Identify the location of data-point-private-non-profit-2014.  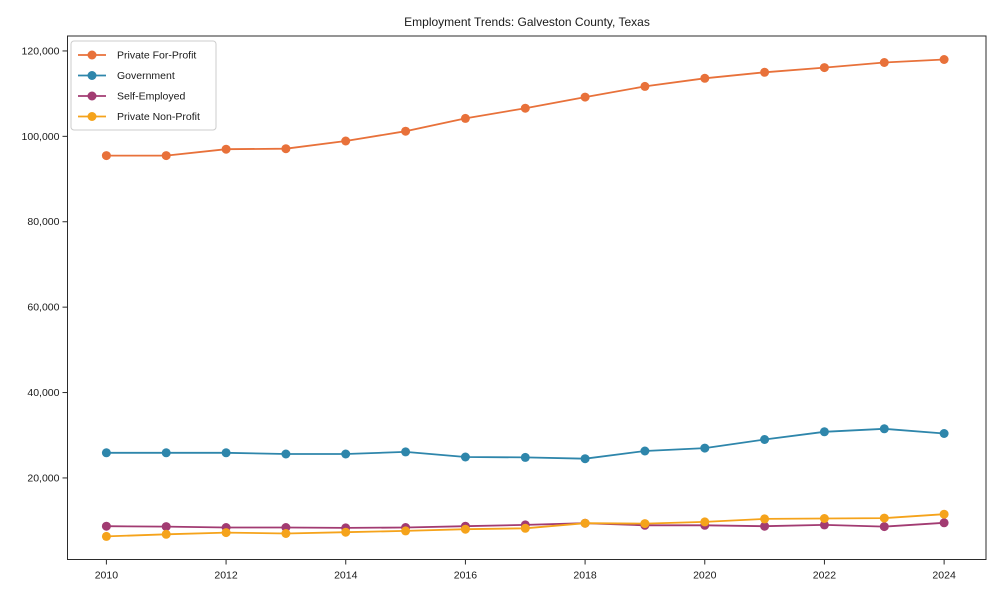
(346, 532).